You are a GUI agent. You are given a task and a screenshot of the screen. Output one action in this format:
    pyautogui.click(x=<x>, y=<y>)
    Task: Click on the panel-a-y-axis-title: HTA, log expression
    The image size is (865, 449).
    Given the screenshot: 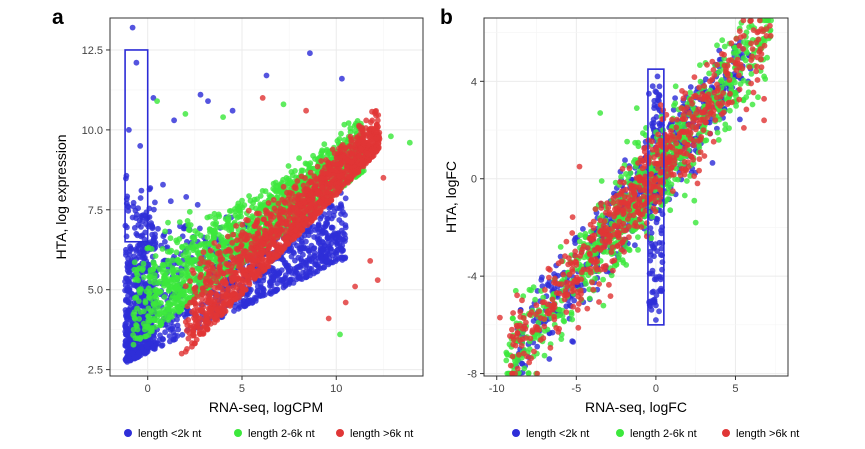 What is the action you would take?
    pyautogui.click(x=61, y=196)
    